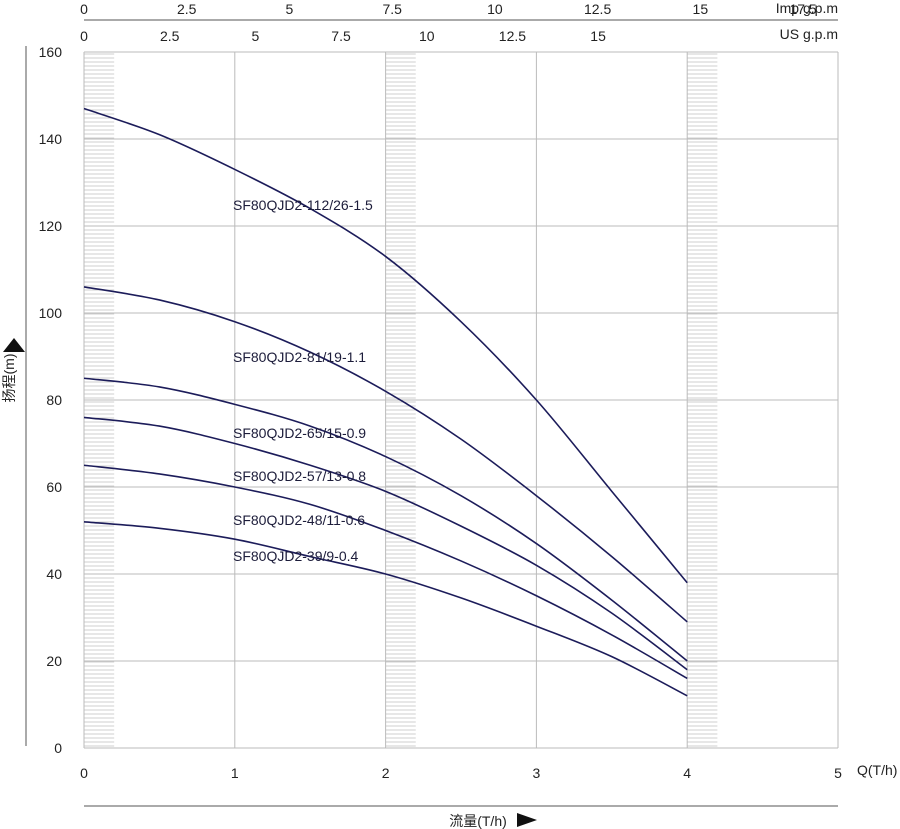  I want to click on top-axis-us-title: US g.p.m, so click(809, 34).